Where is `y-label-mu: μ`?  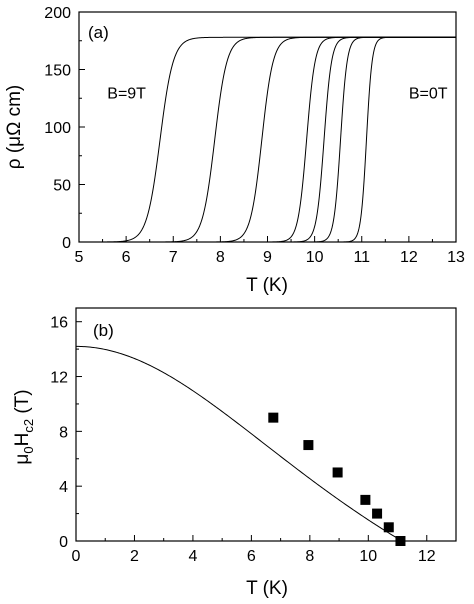 y-label-mu: μ is located at coordinates (22, 459).